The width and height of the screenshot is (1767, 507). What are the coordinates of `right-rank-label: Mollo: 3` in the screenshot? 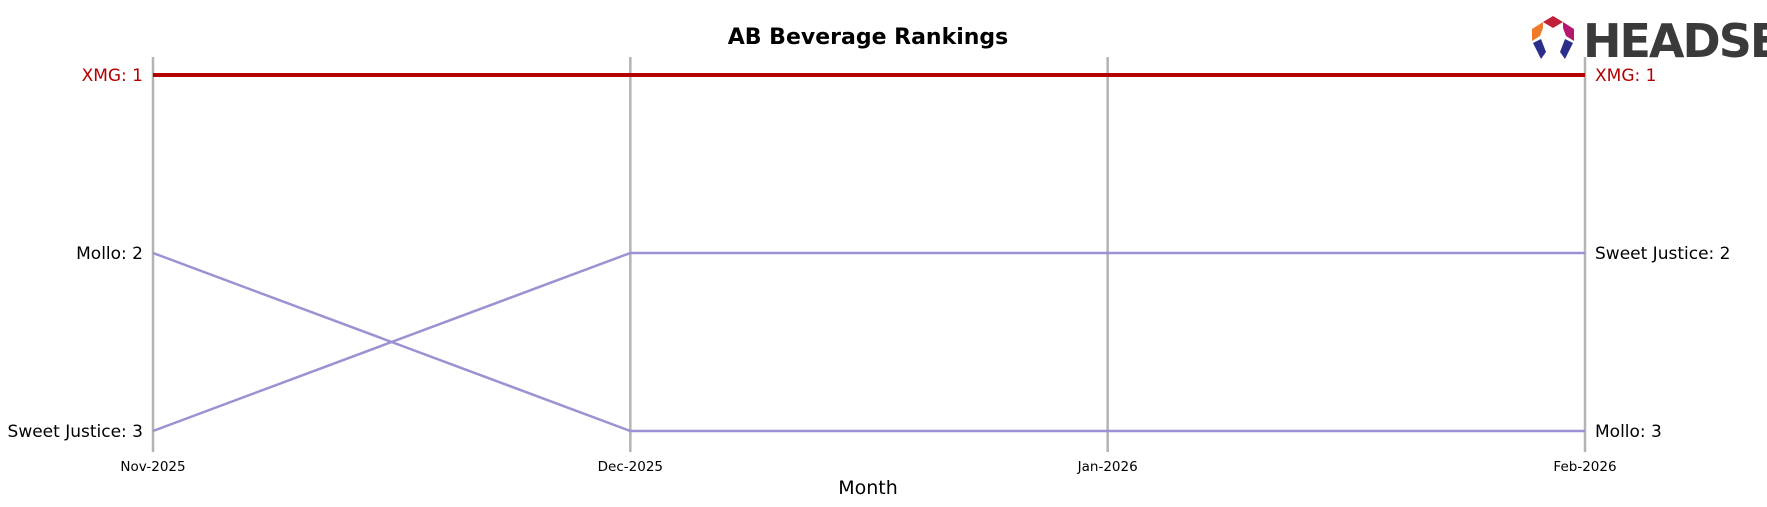 It's located at (1628, 432).